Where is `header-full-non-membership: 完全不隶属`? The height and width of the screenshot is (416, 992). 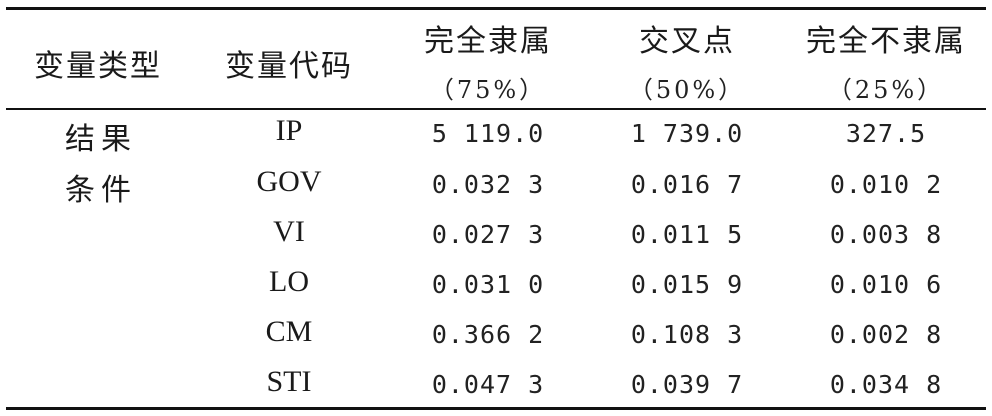
header-full-non-membership: 完全不隶属 is located at coordinates (886, 41).